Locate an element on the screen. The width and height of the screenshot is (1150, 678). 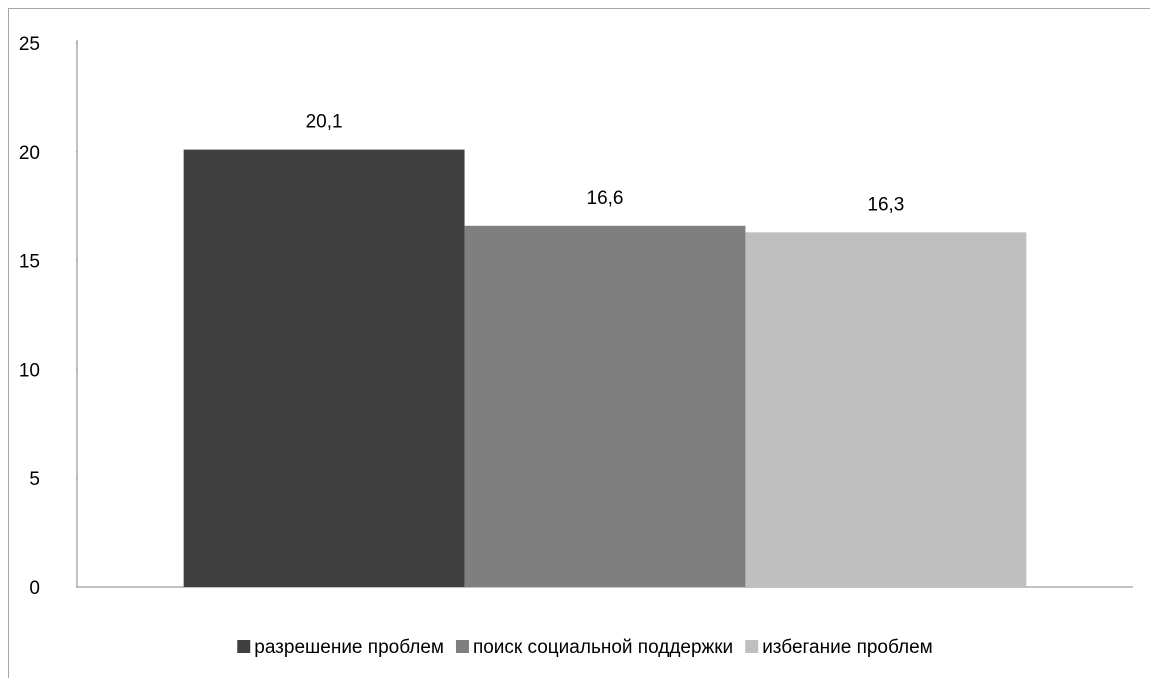
y-tick-label: 0 is located at coordinates (34, 588).